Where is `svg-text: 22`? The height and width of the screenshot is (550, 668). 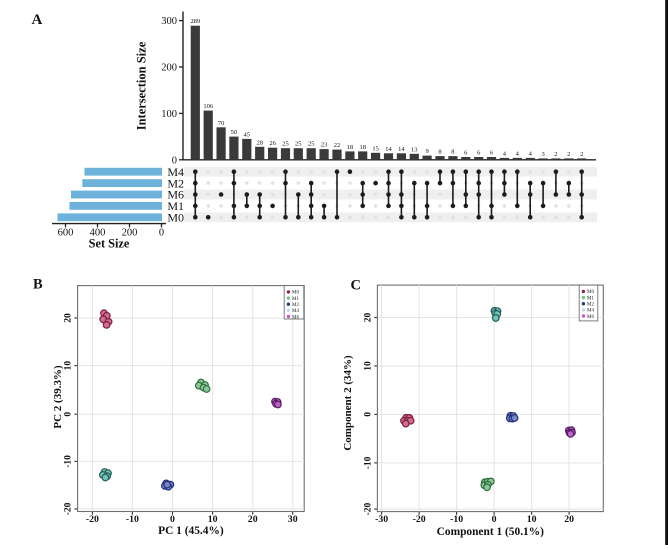 svg-text: 22 is located at coordinates (337, 145).